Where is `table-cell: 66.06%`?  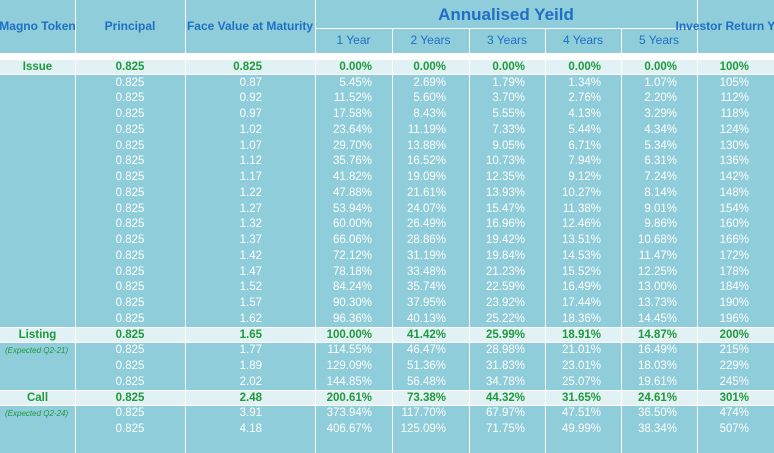 table-cell: 66.06% is located at coordinates (352, 240).